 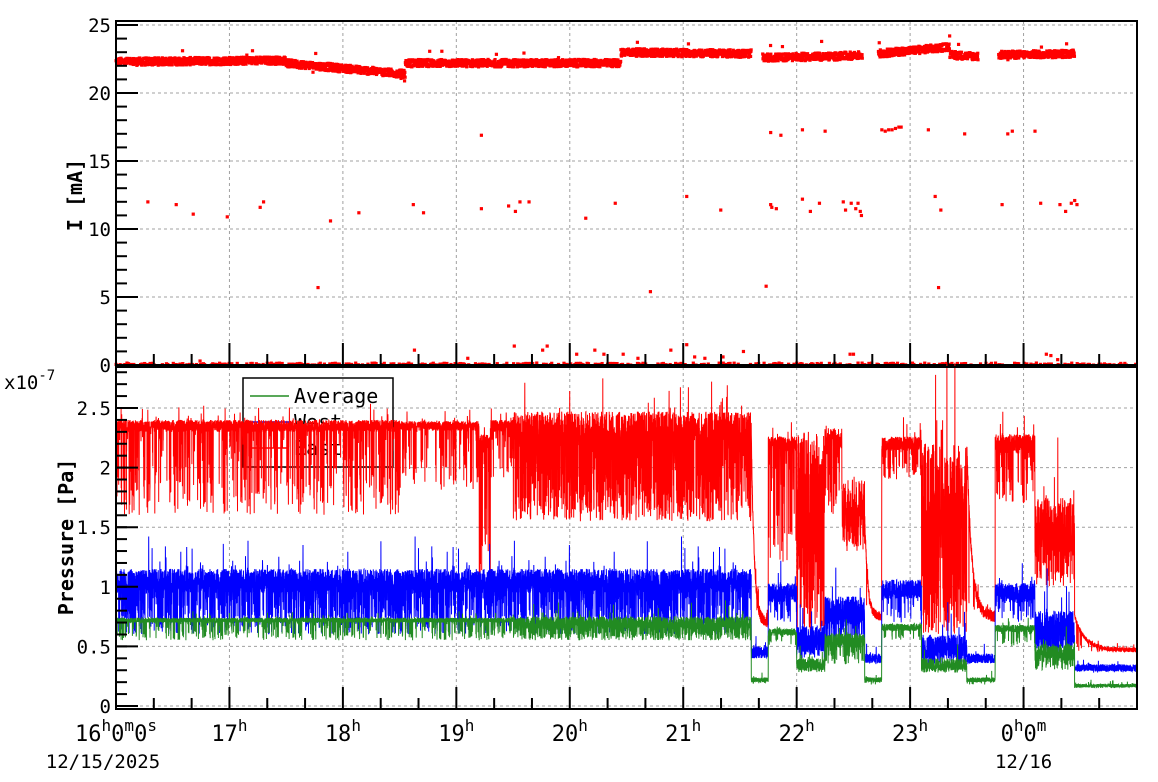 I want to click on pressure-scale-factor: x10-7, so click(x=29, y=381).